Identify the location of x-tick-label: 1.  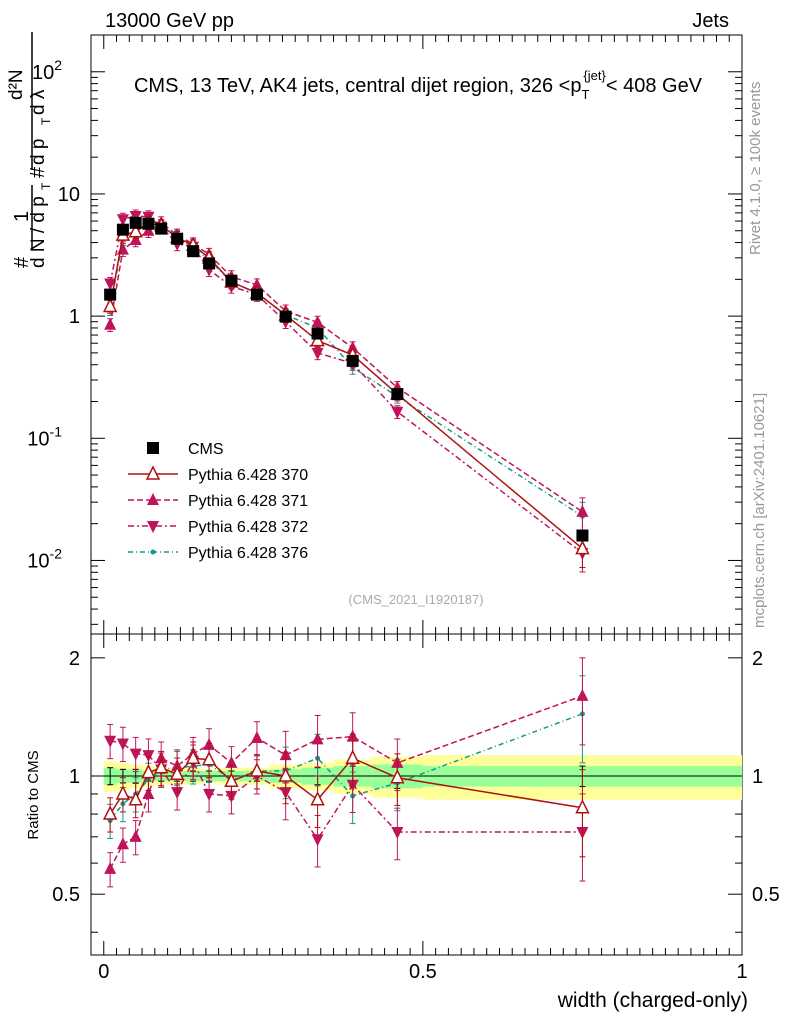
(741, 972).